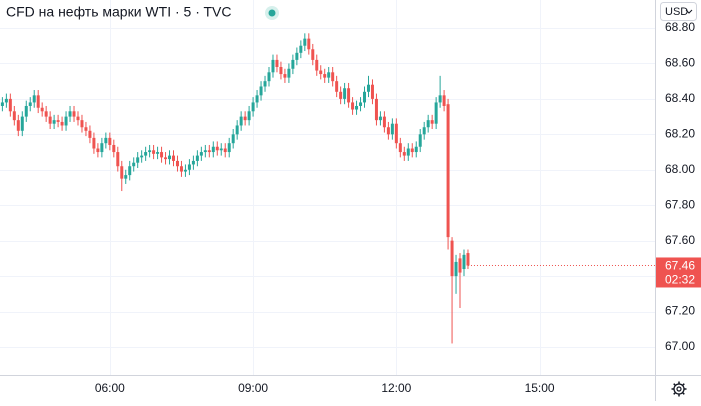 The width and height of the screenshot is (701, 406). Describe the element at coordinates (680, 266) in the screenshot. I see `last-price-label: 67.46` at that location.